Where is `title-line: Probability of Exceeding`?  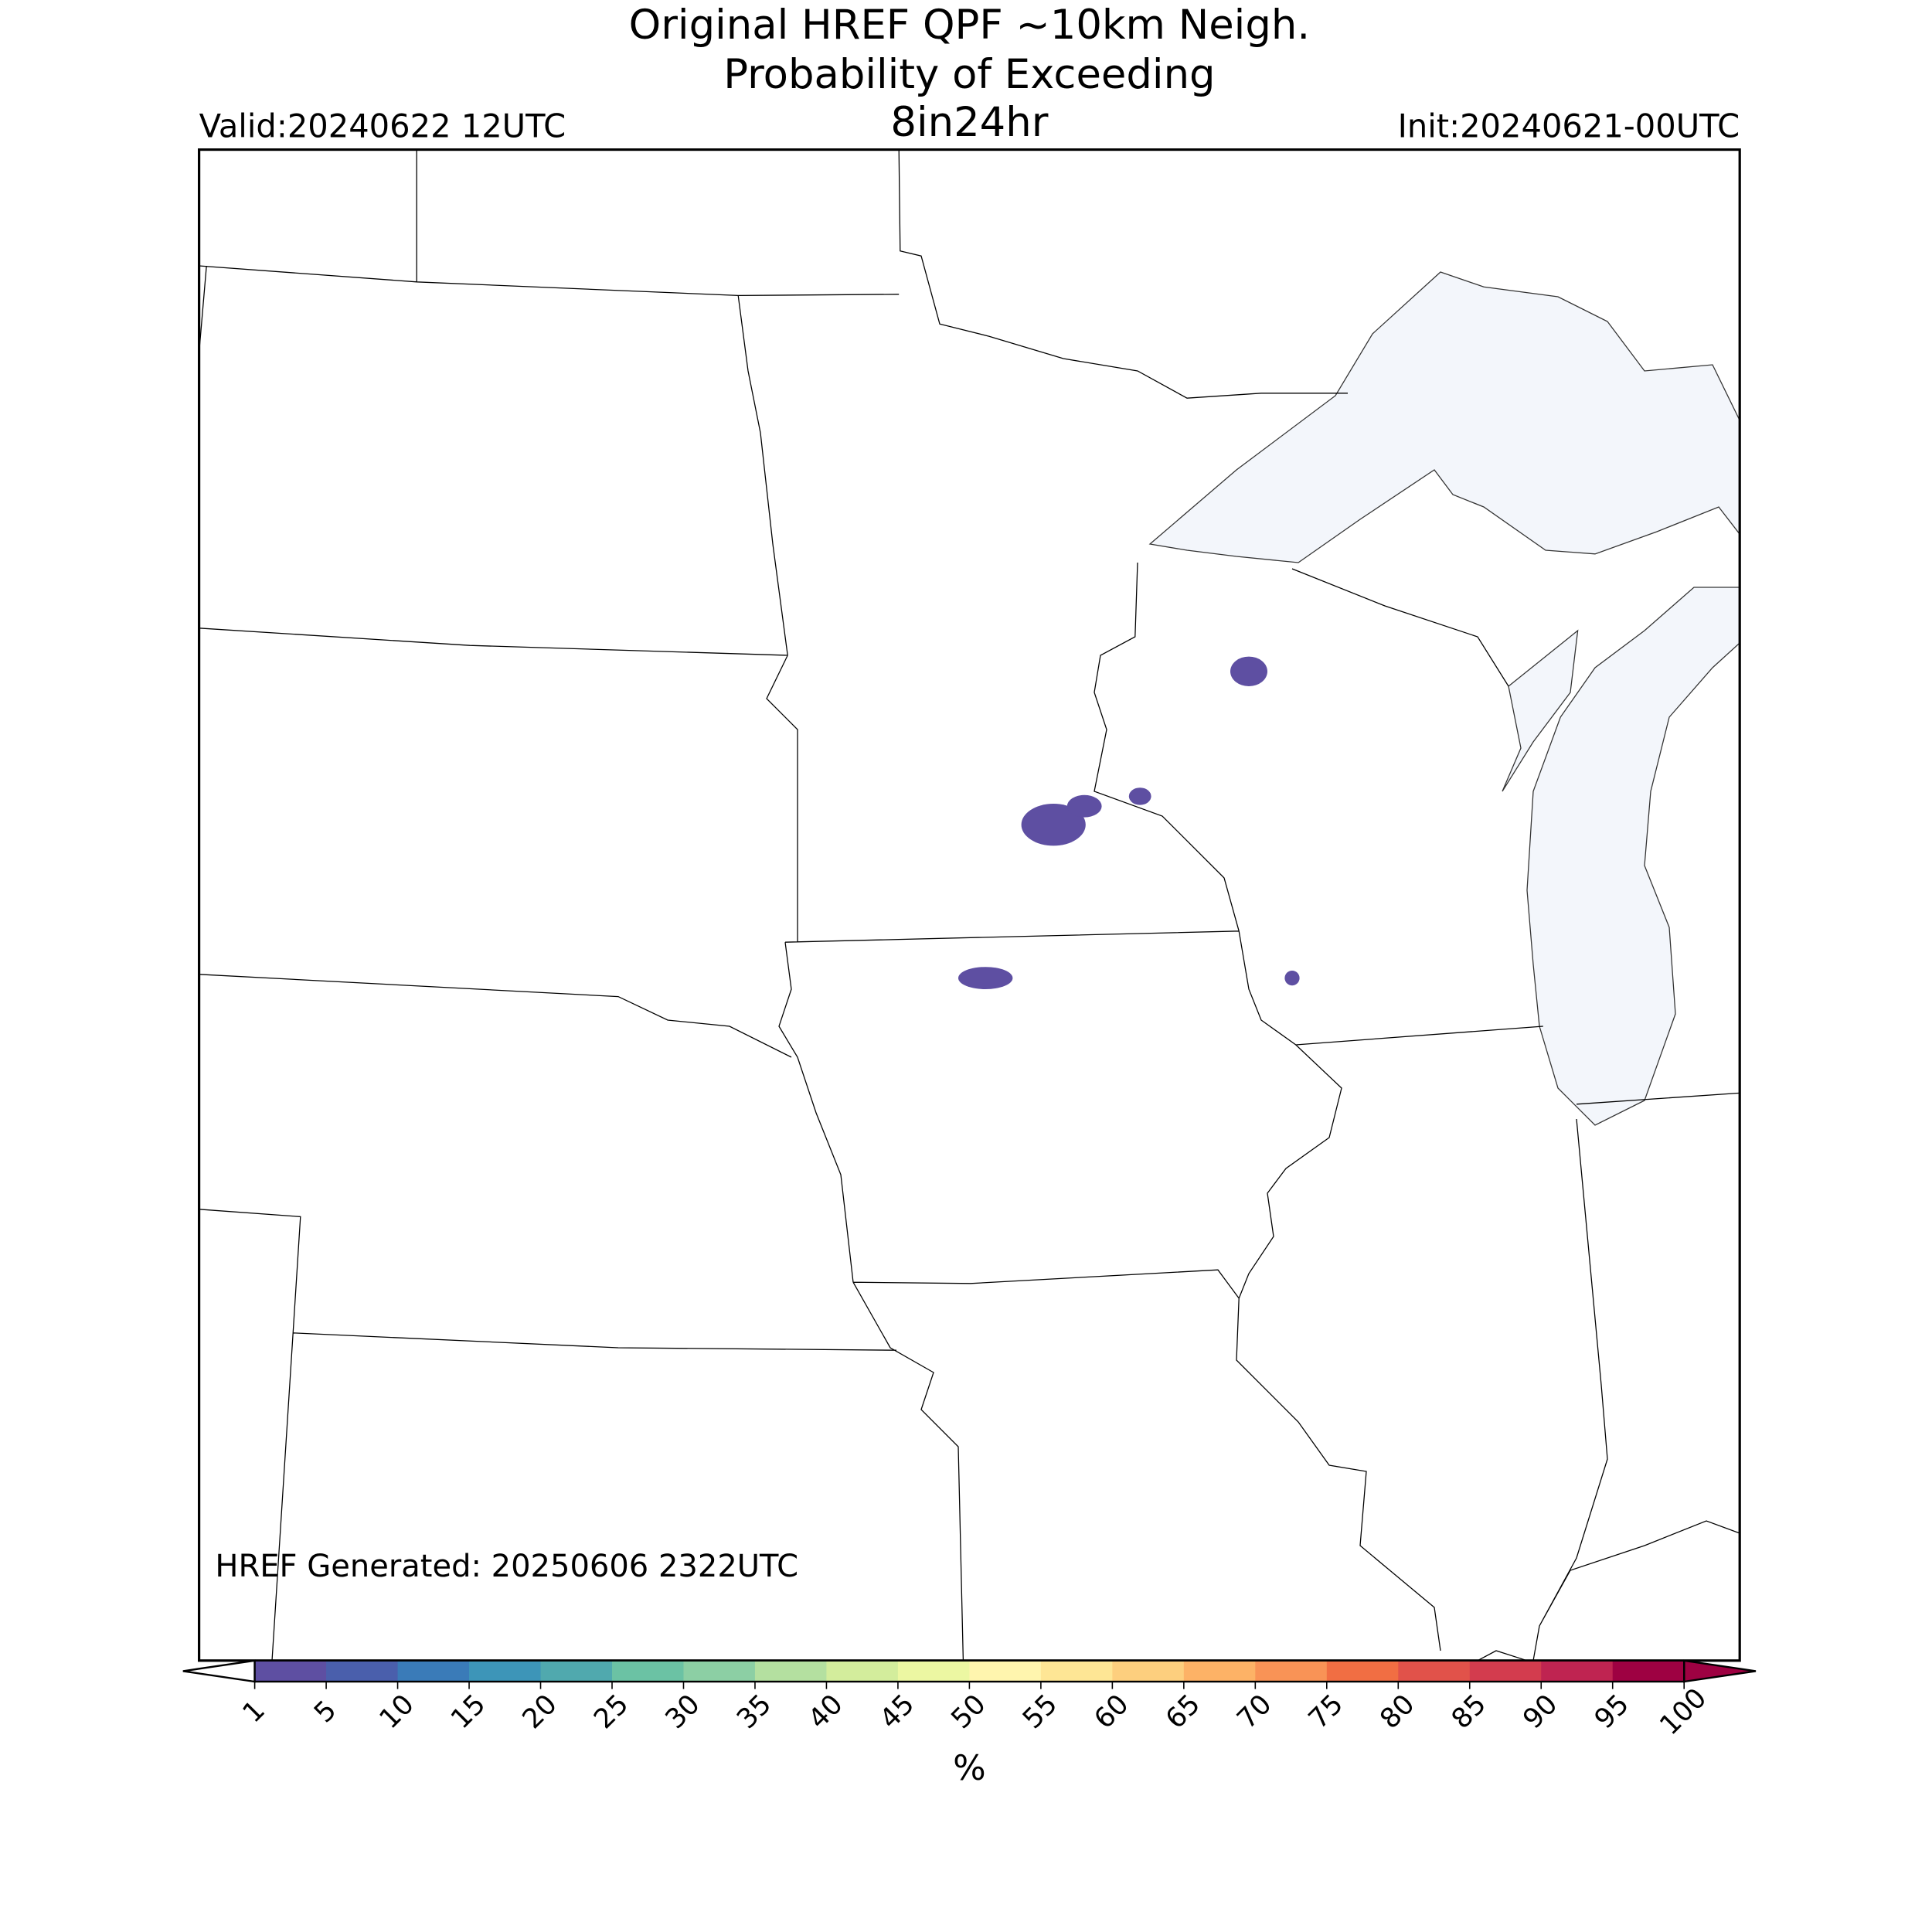
title-line: Probability of Exceeding is located at coordinates (969, 74).